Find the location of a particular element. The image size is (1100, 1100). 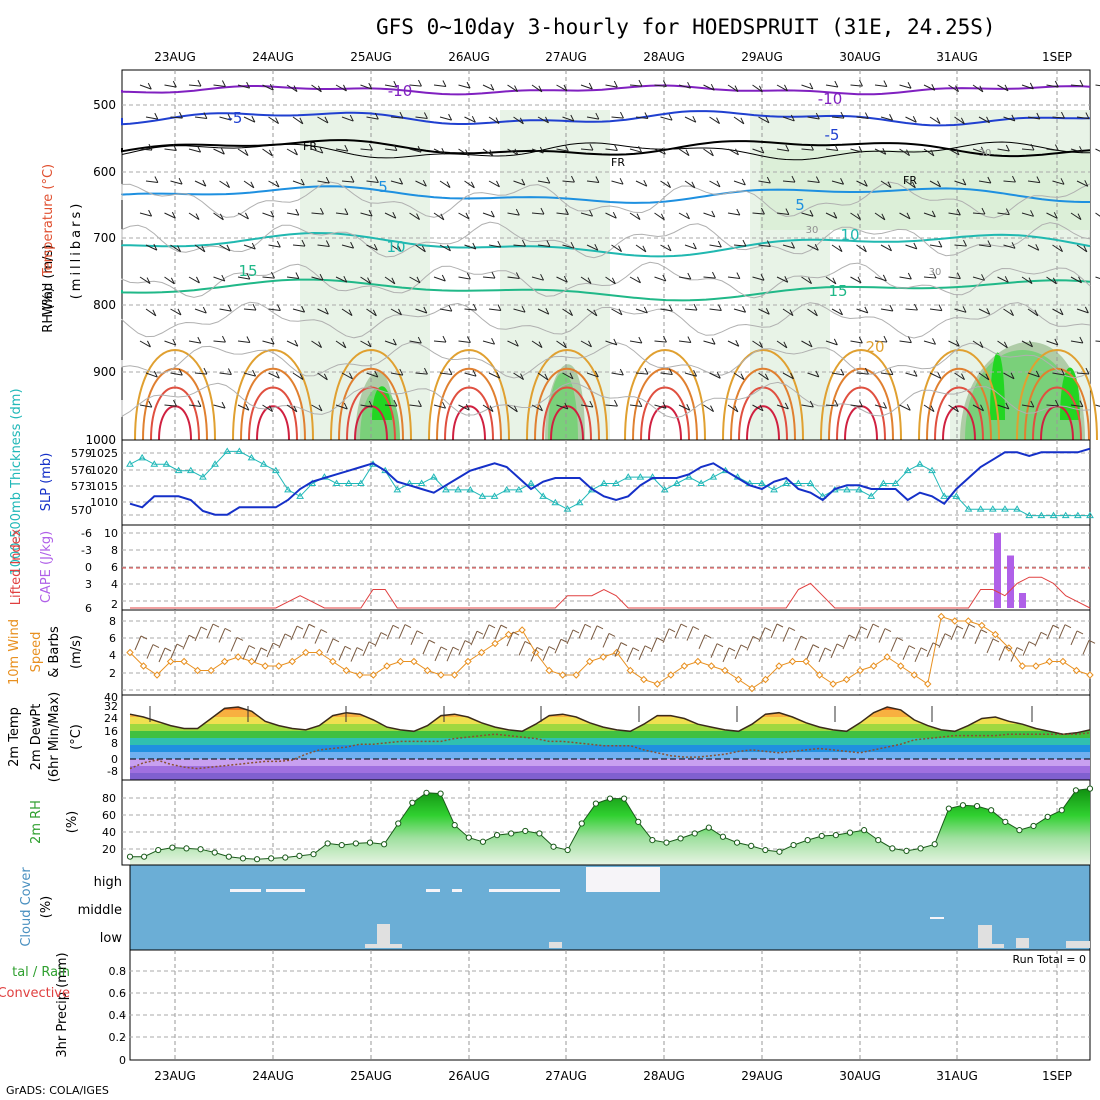

cloud-level-label: high is located at coordinates (108, 882).